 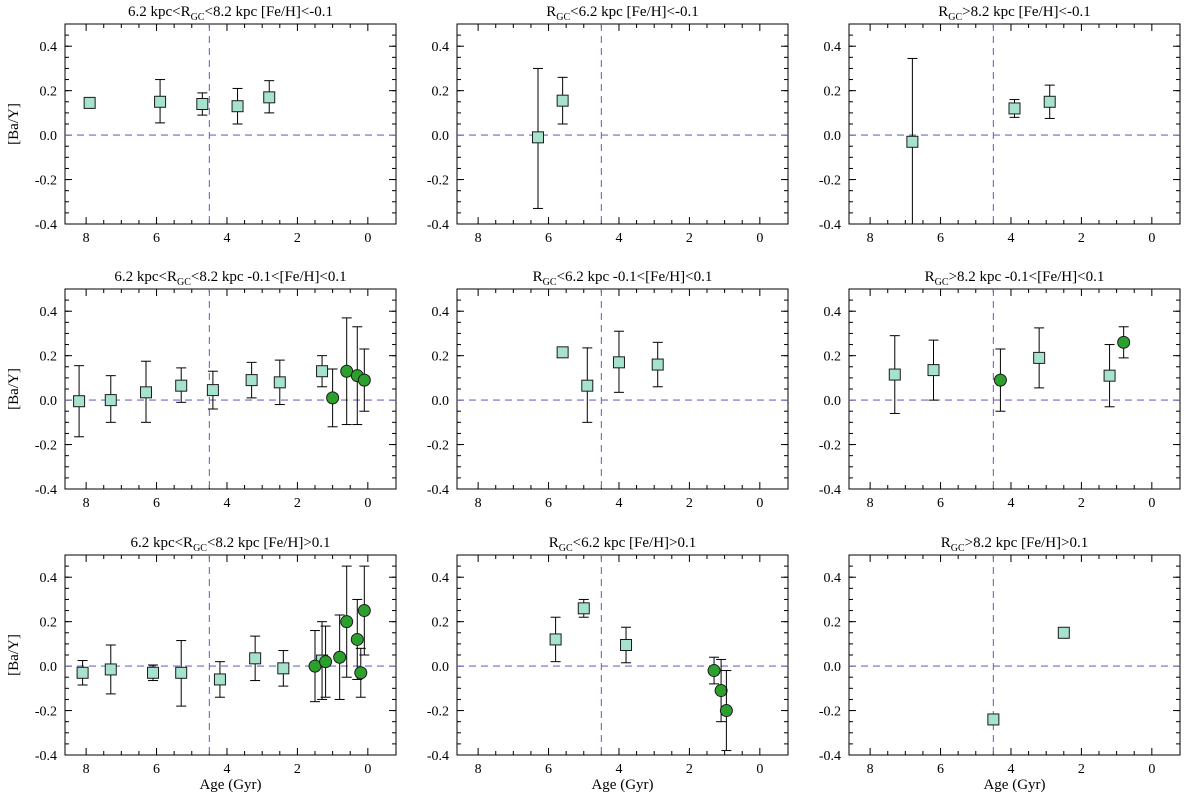 I want to click on panel-title: RGC<6.2 kpc -0.1<[Fe/H]<0.1, so click(x=623, y=278).